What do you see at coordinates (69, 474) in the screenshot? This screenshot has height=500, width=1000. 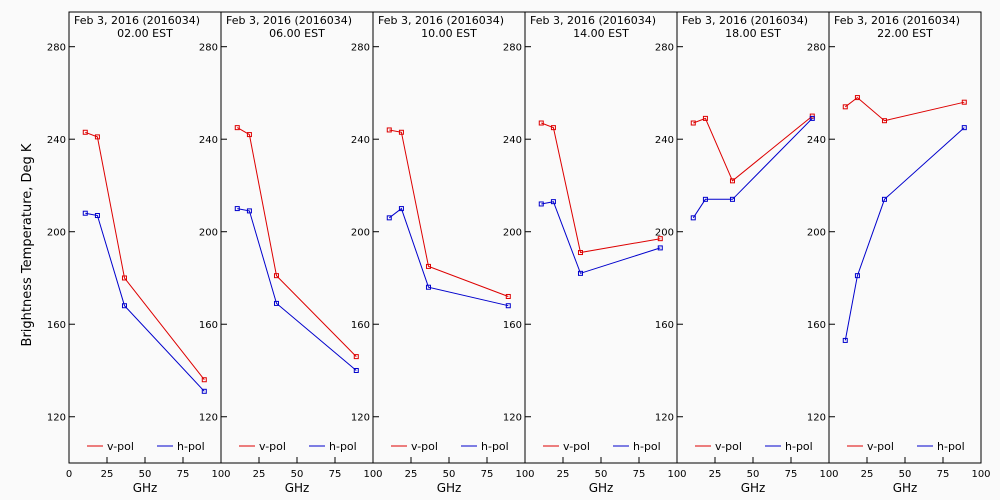 I see `x-tick-label: 0` at bounding box center [69, 474].